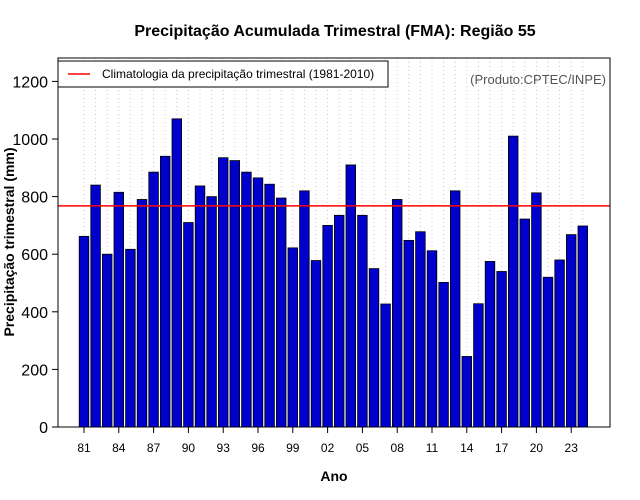 Image resolution: width=640 pixels, height=500 pixels. What do you see at coordinates (224, 448) in the screenshot?
I see `x-tick-label: 93` at bounding box center [224, 448].